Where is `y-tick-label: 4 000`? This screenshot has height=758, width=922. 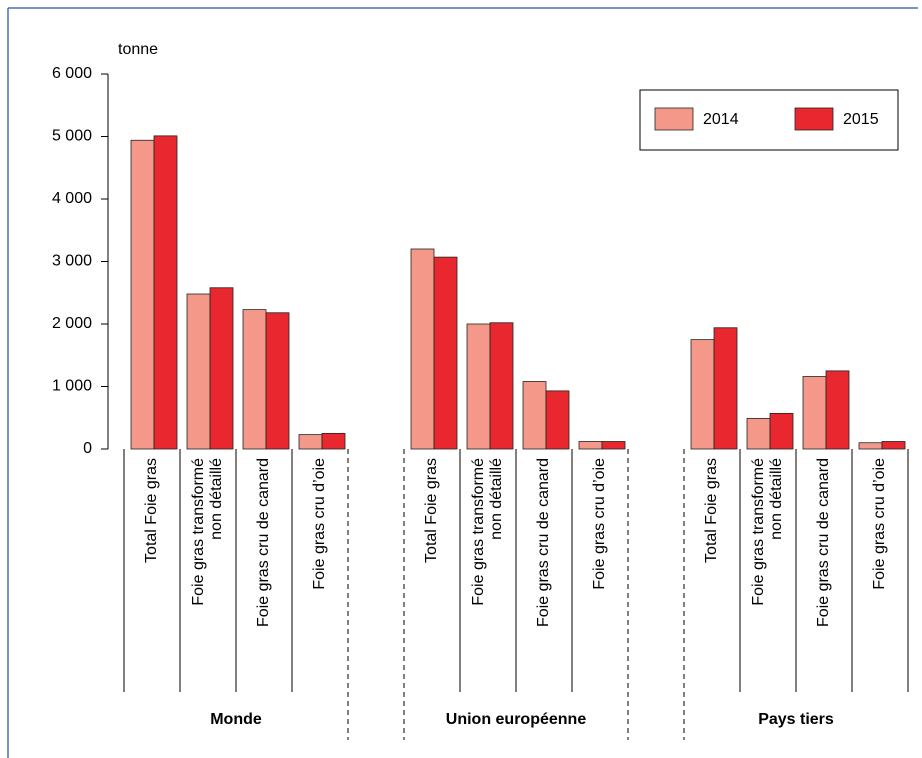
y-tick-label: 4 000 is located at coordinates (72, 198).